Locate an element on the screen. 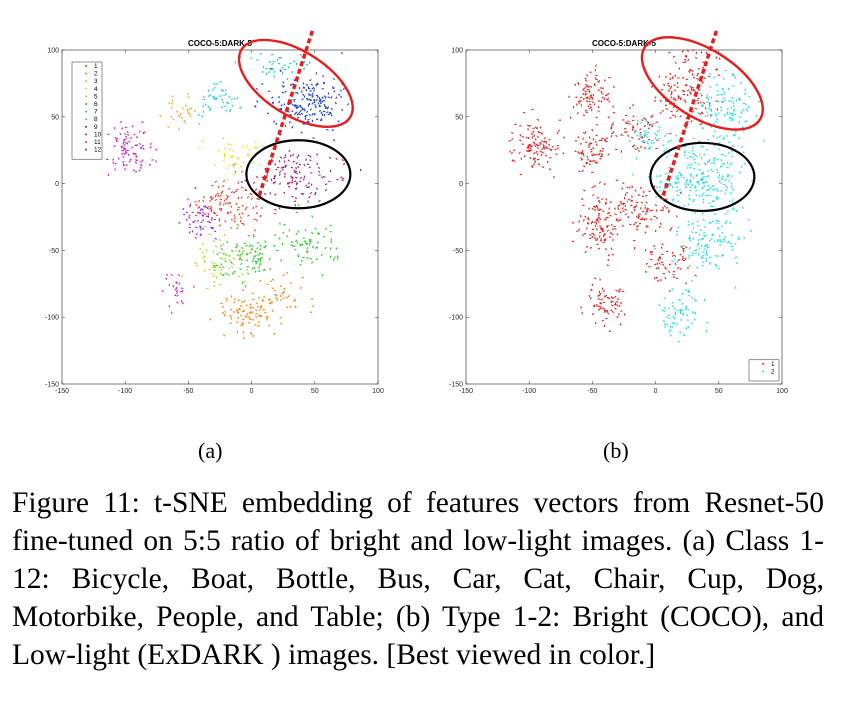 The image size is (847, 726). x-tick-label: -150 is located at coordinates (62, 391).